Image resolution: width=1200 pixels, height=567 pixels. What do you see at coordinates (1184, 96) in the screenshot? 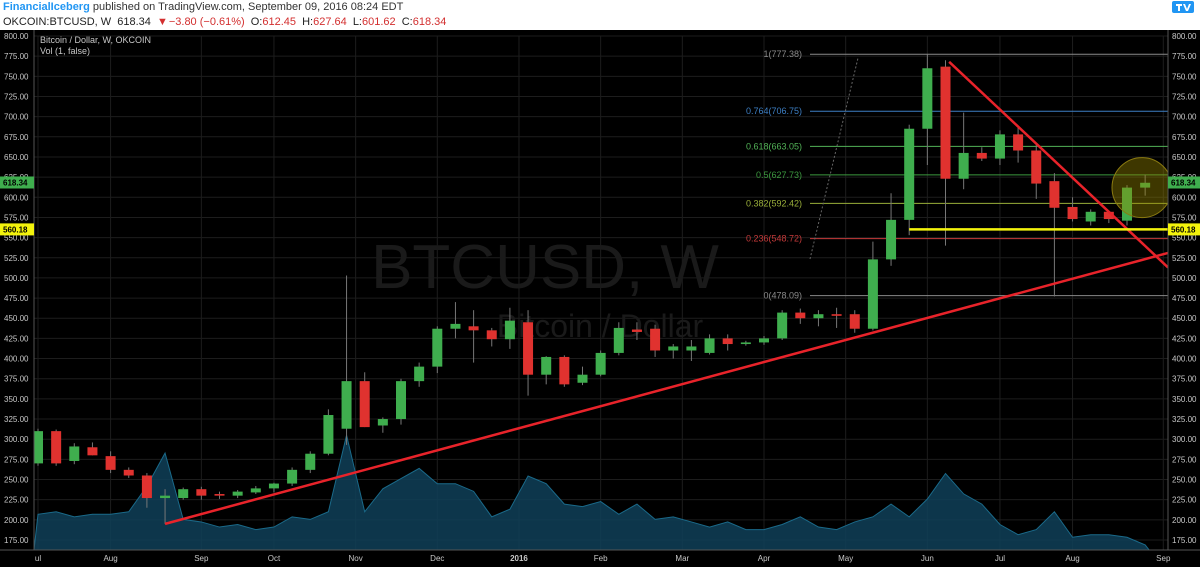
I see `y-tick-label-right: 725.00` at bounding box center [1184, 96].